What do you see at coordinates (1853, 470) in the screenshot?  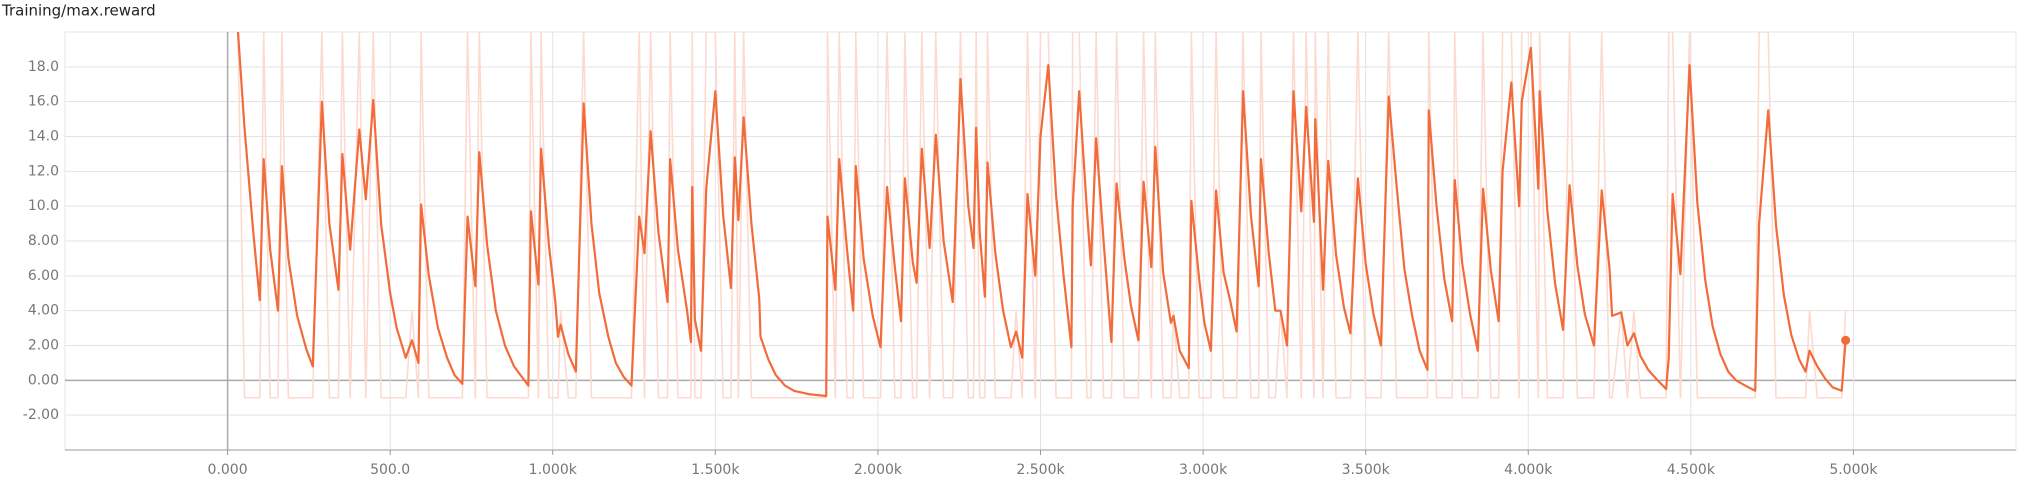 I see `x-tick-label: 5.000k` at bounding box center [1853, 470].